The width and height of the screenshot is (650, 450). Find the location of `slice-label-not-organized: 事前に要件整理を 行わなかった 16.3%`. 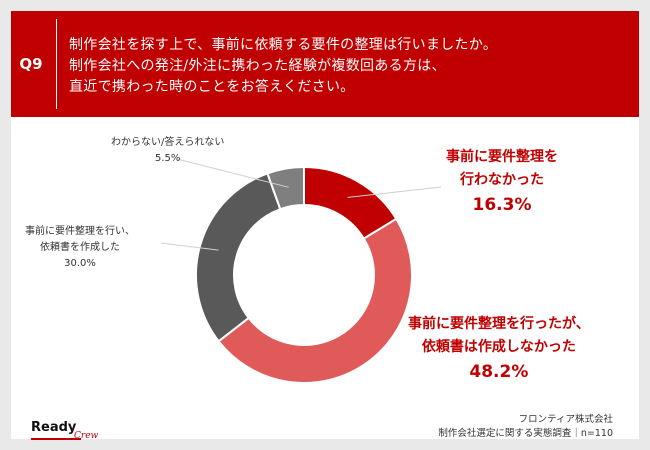

slice-label-not-organized: 事前に要件整理を 行わなかった 16.3% is located at coordinates (502, 182).